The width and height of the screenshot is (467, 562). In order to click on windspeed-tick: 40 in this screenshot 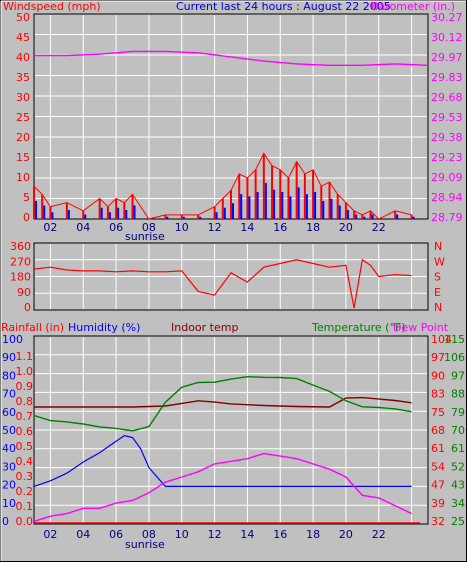, I will do `click(23, 57)`.